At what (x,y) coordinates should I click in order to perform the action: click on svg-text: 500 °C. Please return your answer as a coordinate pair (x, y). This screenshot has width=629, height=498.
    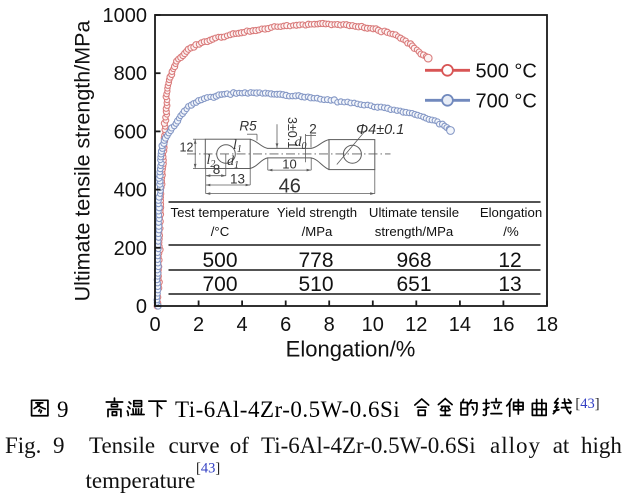
    Looking at the image, I should click on (506, 72).